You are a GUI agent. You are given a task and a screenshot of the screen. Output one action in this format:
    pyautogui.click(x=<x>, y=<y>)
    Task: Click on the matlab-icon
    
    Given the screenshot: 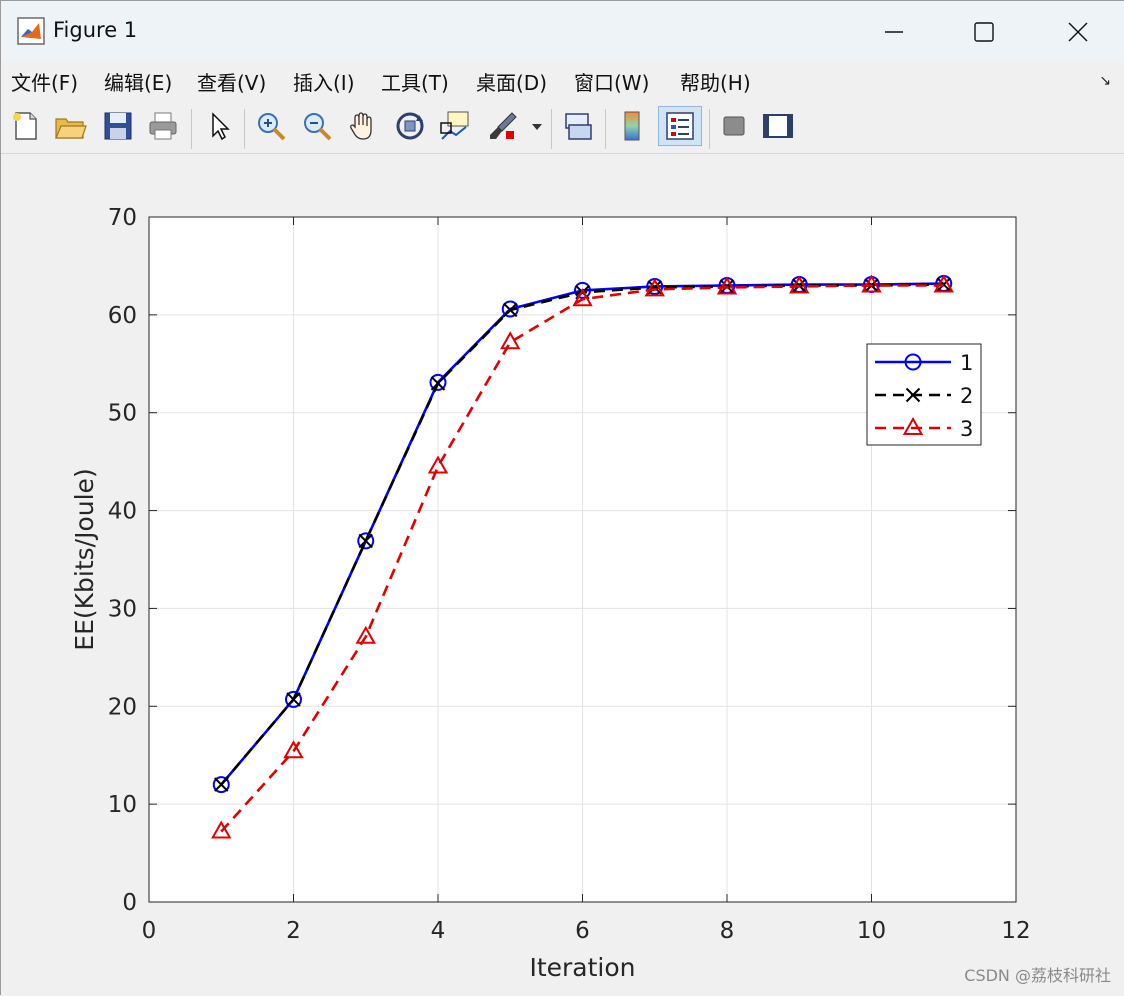 What is the action you would take?
    pyautogui.click(x=31, y=31)
    